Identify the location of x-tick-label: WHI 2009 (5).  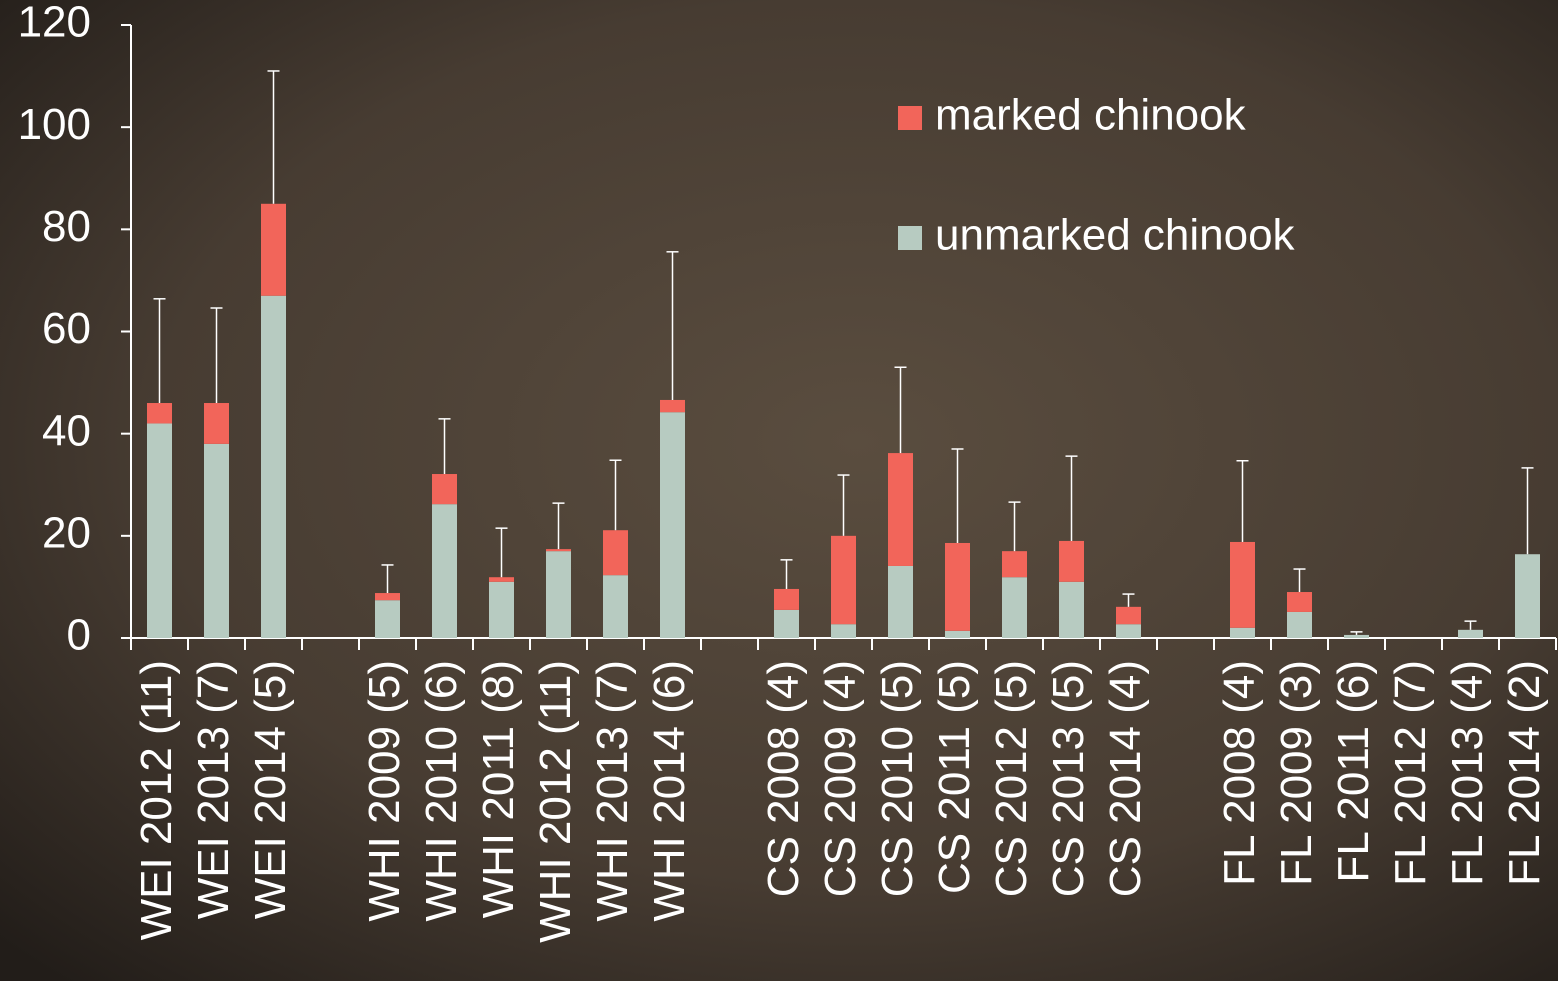
(384, 791).